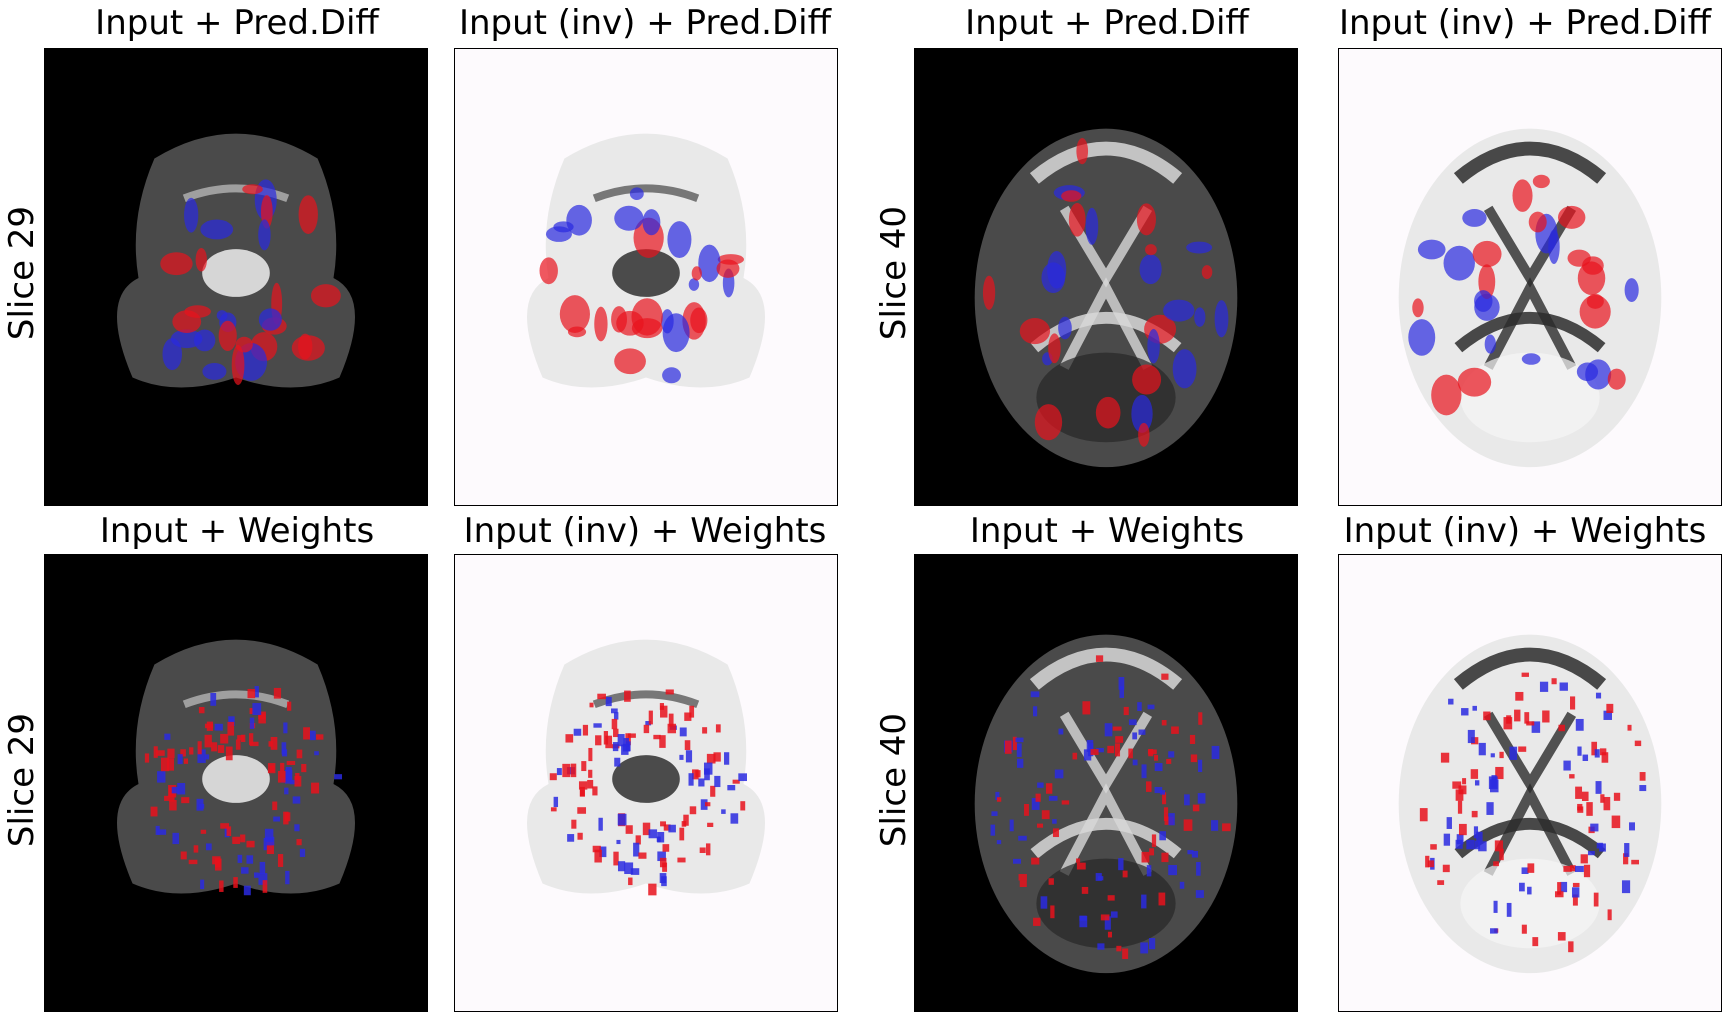 The width and height of the screenshot is (1724, 1014). What do you see at coordinates (237, 23) in the screenshot?
I see `panel-title-r1c1: Input + Pred.Diff` at bounding box center [237, 23].